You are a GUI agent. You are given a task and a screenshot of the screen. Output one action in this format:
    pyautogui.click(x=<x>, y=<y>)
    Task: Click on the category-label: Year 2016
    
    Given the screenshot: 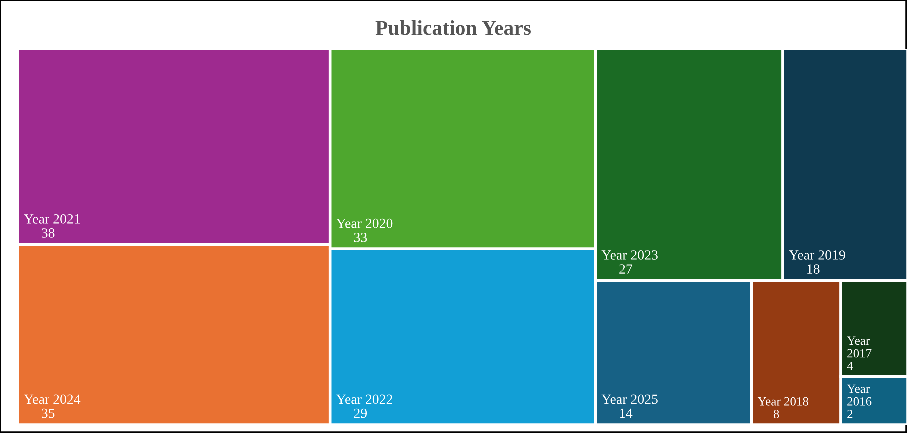 What is the action you would take?
    pyautogui.click(x=859, y=395)
    